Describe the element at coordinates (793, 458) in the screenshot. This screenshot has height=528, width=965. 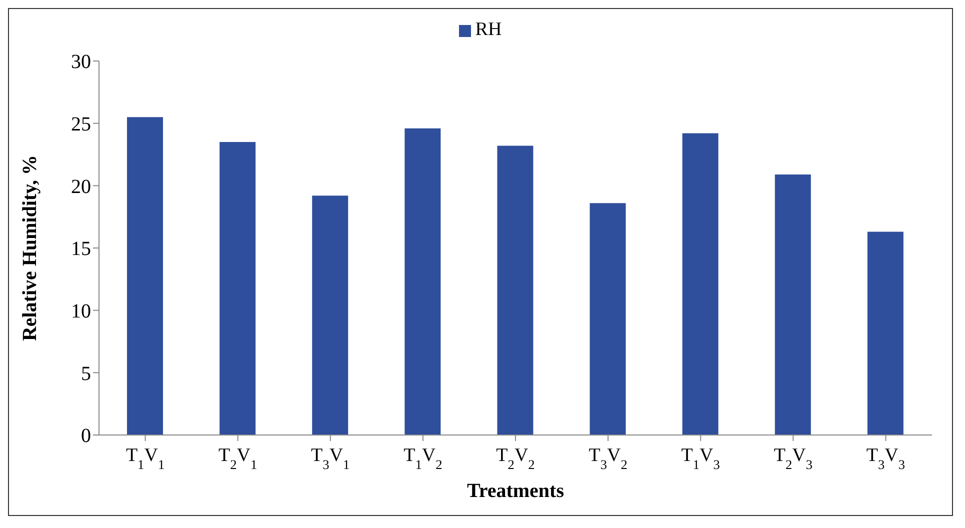
I see `x-tick-label: T$_{2}$V$_{3}$` at that location.